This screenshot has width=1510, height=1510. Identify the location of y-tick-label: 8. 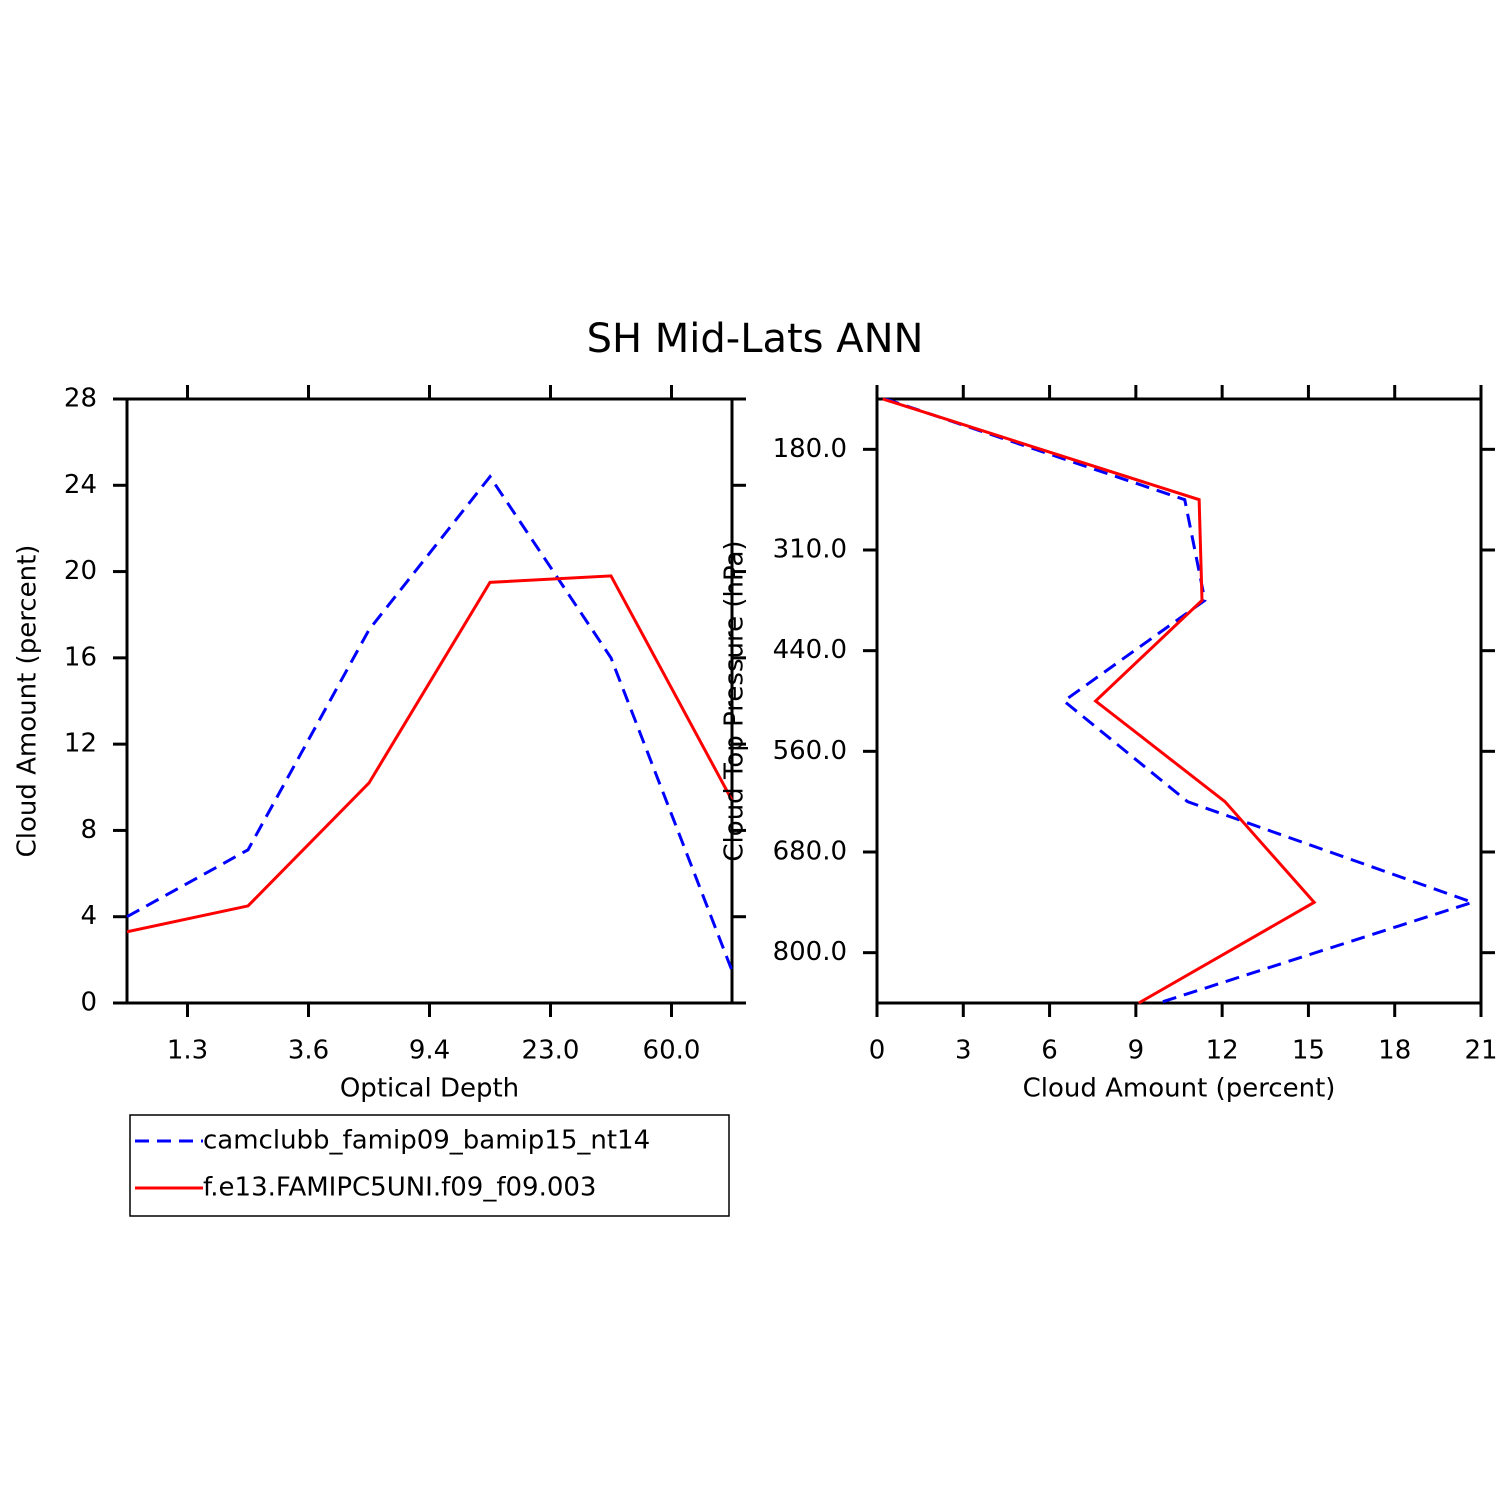
(88, 830).